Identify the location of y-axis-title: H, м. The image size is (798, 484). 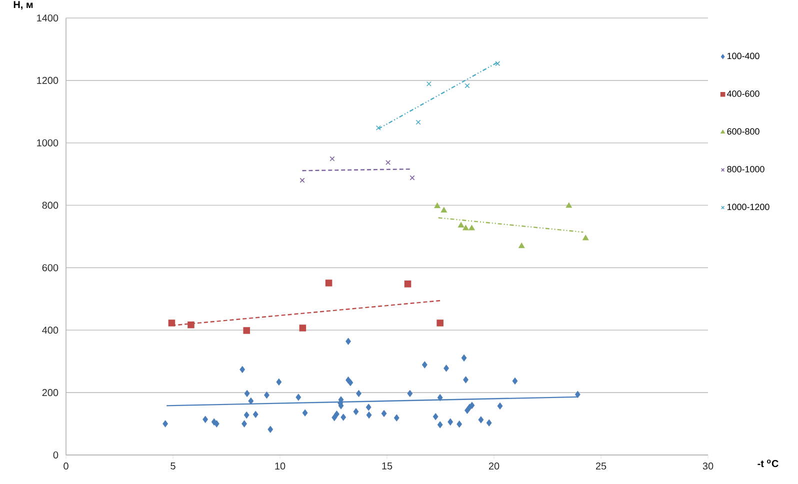
(23, 5).